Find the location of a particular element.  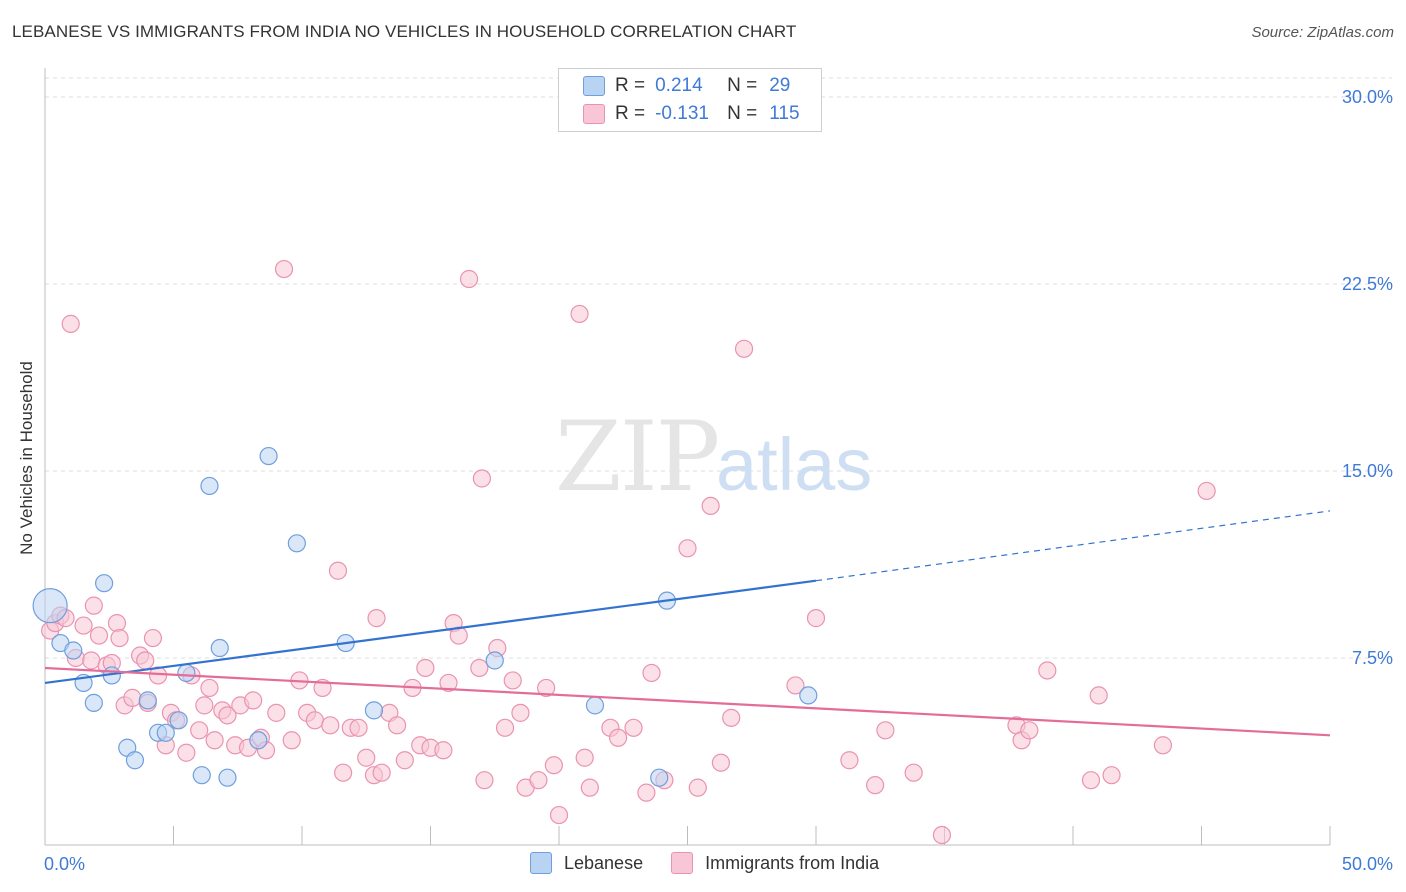

watermark-zip: ZIP is located at coordinates (636, 457).